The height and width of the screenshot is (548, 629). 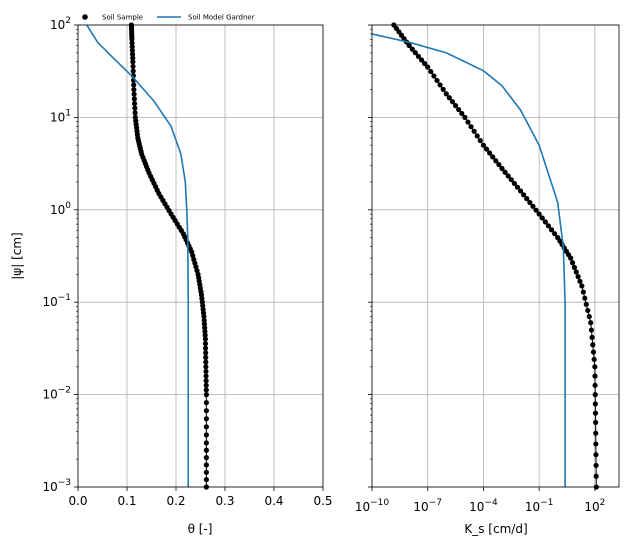 I want to click on right-x-tick-label: 10−4, so click(x=483, y=506).